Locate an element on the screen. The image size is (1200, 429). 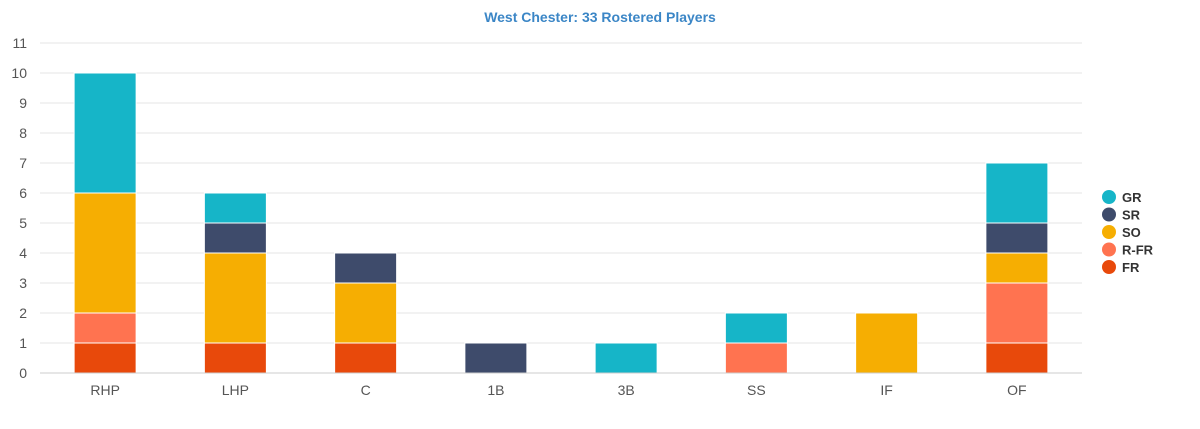
legend-item-r-fr: R-FR is located at coordinates (1128, 250).